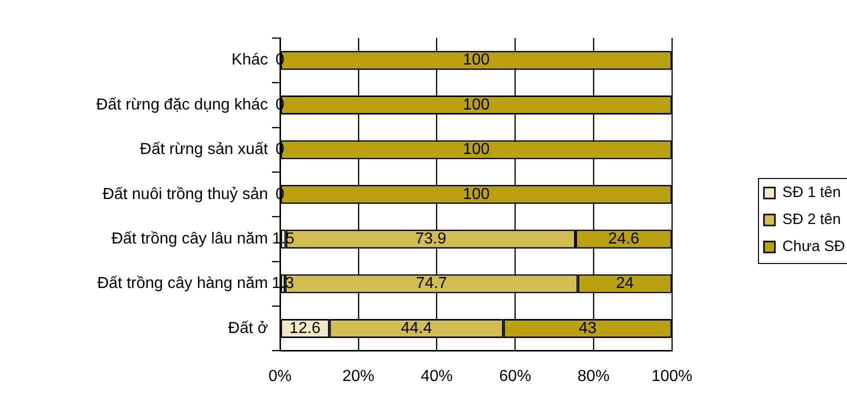 The width and height of the screenshot is (847, 420). I want to click on x-tick-label: 0%, so click(280, 376).